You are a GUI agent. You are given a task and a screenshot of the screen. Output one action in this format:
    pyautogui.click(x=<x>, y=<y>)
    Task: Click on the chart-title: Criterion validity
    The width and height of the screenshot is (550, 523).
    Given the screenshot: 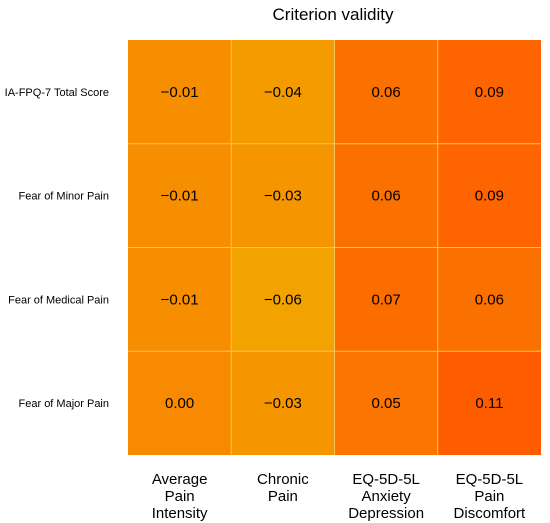 What is the action you would take?
    pyautogui.click(x=333, y=14)
    